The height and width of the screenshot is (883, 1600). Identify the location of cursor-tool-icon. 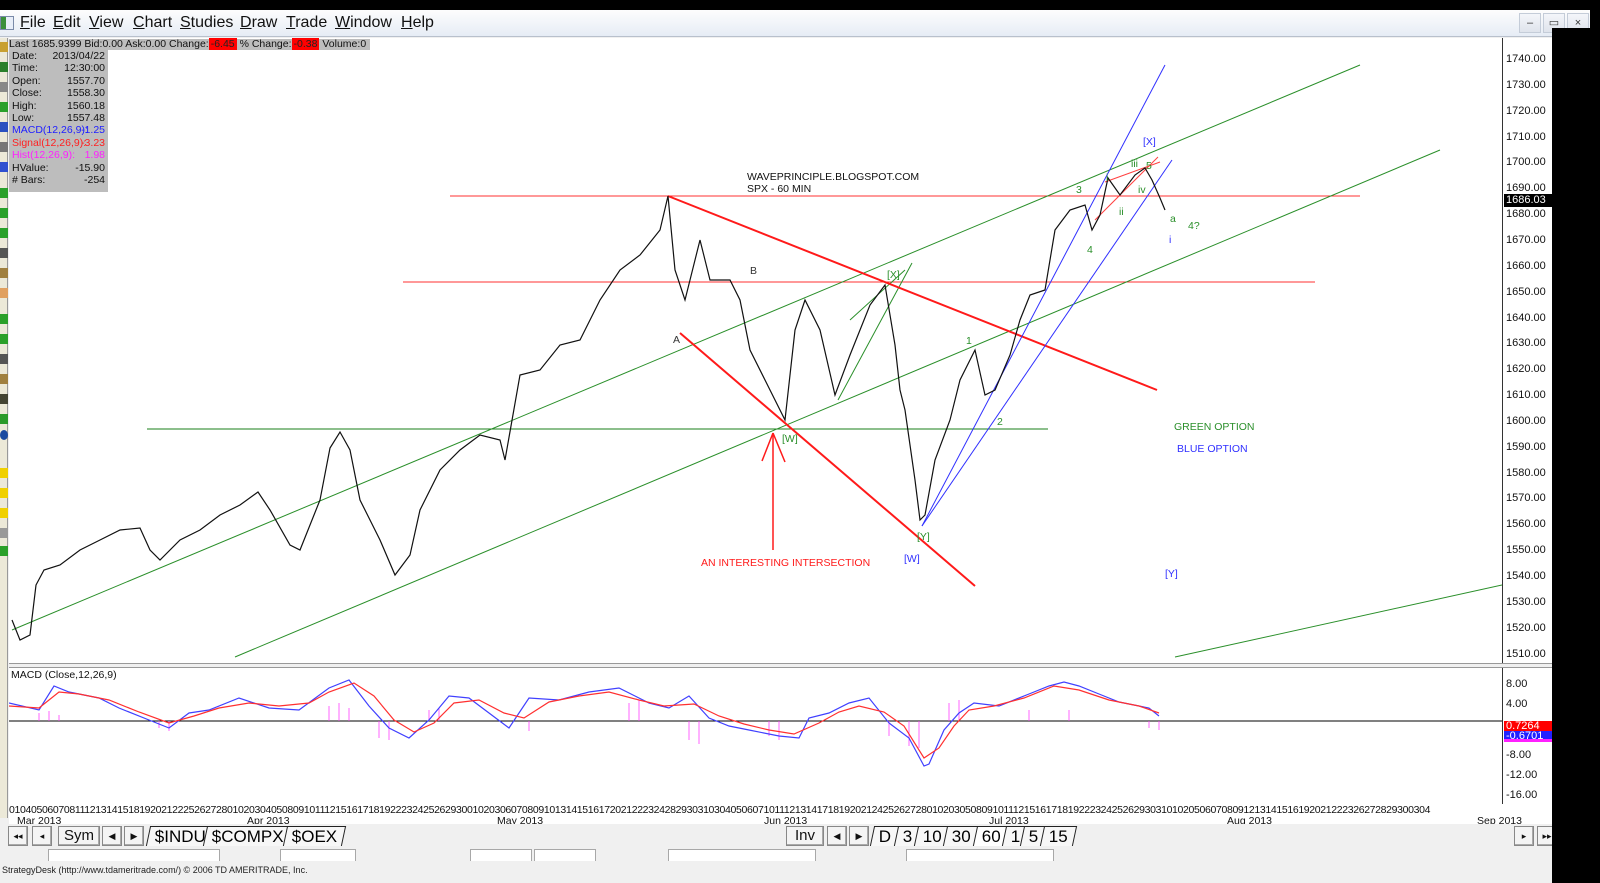
(4, 47).